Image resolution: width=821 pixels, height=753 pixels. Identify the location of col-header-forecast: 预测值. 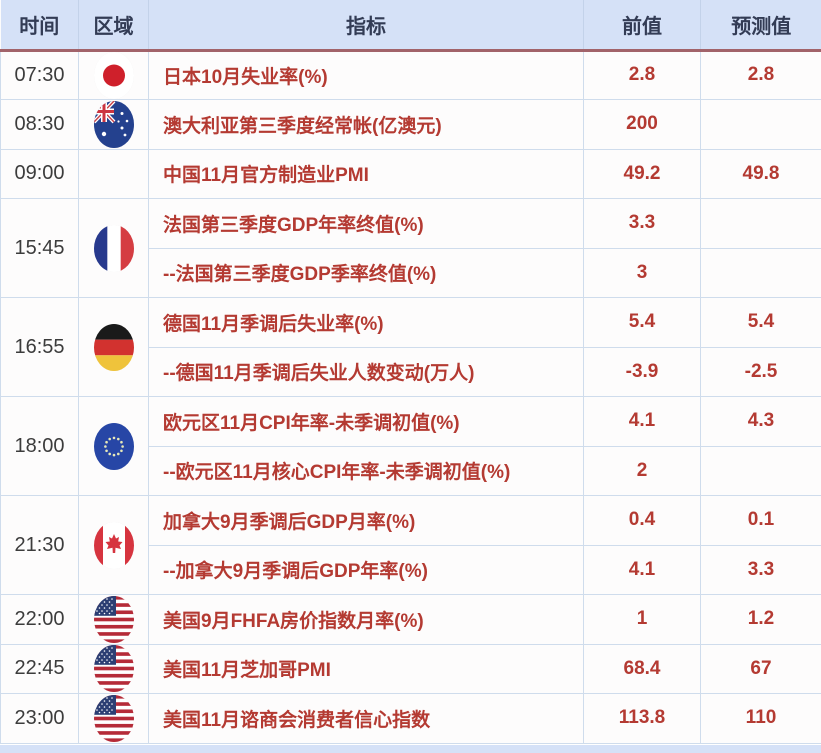
(760, 26).